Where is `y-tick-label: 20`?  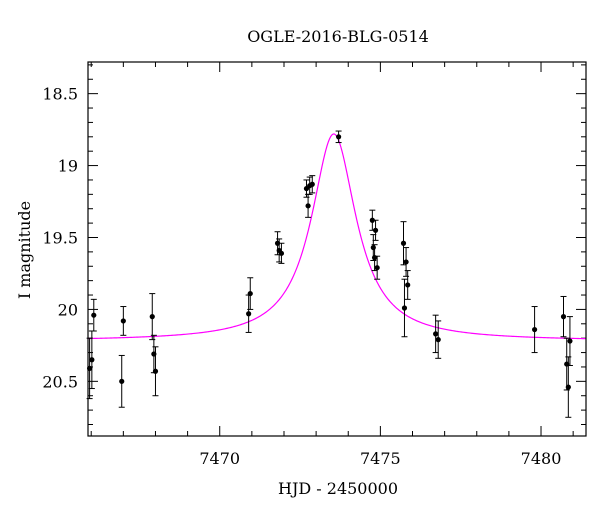
y-tick-label: 20 is located at coordinates (68, 309).